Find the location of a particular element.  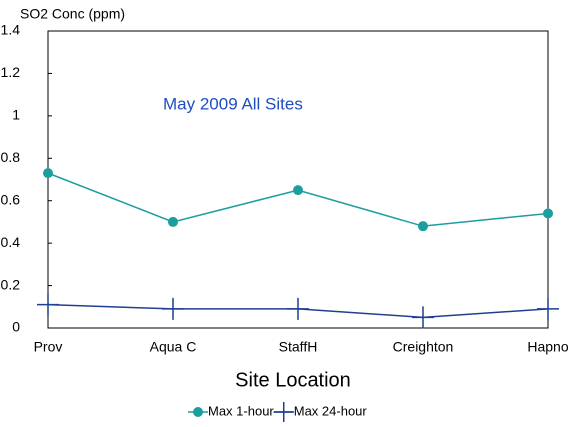

y-tick-label: 1.4 is located at coordinates (11, 30).